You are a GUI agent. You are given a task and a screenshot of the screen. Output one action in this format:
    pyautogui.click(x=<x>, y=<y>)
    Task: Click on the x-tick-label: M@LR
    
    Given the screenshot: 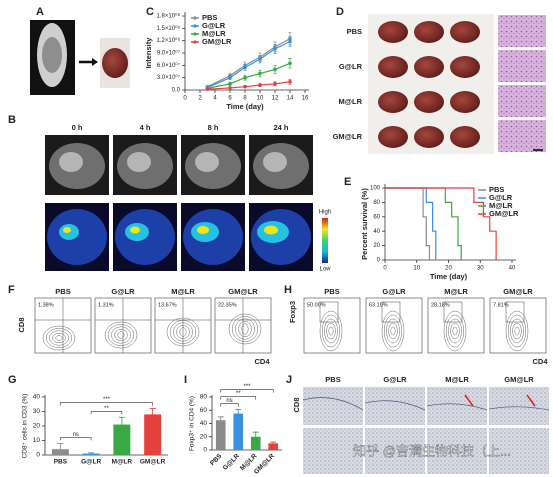 What is the action you would take?
    pyautogui.click(x=122, y=462)
    